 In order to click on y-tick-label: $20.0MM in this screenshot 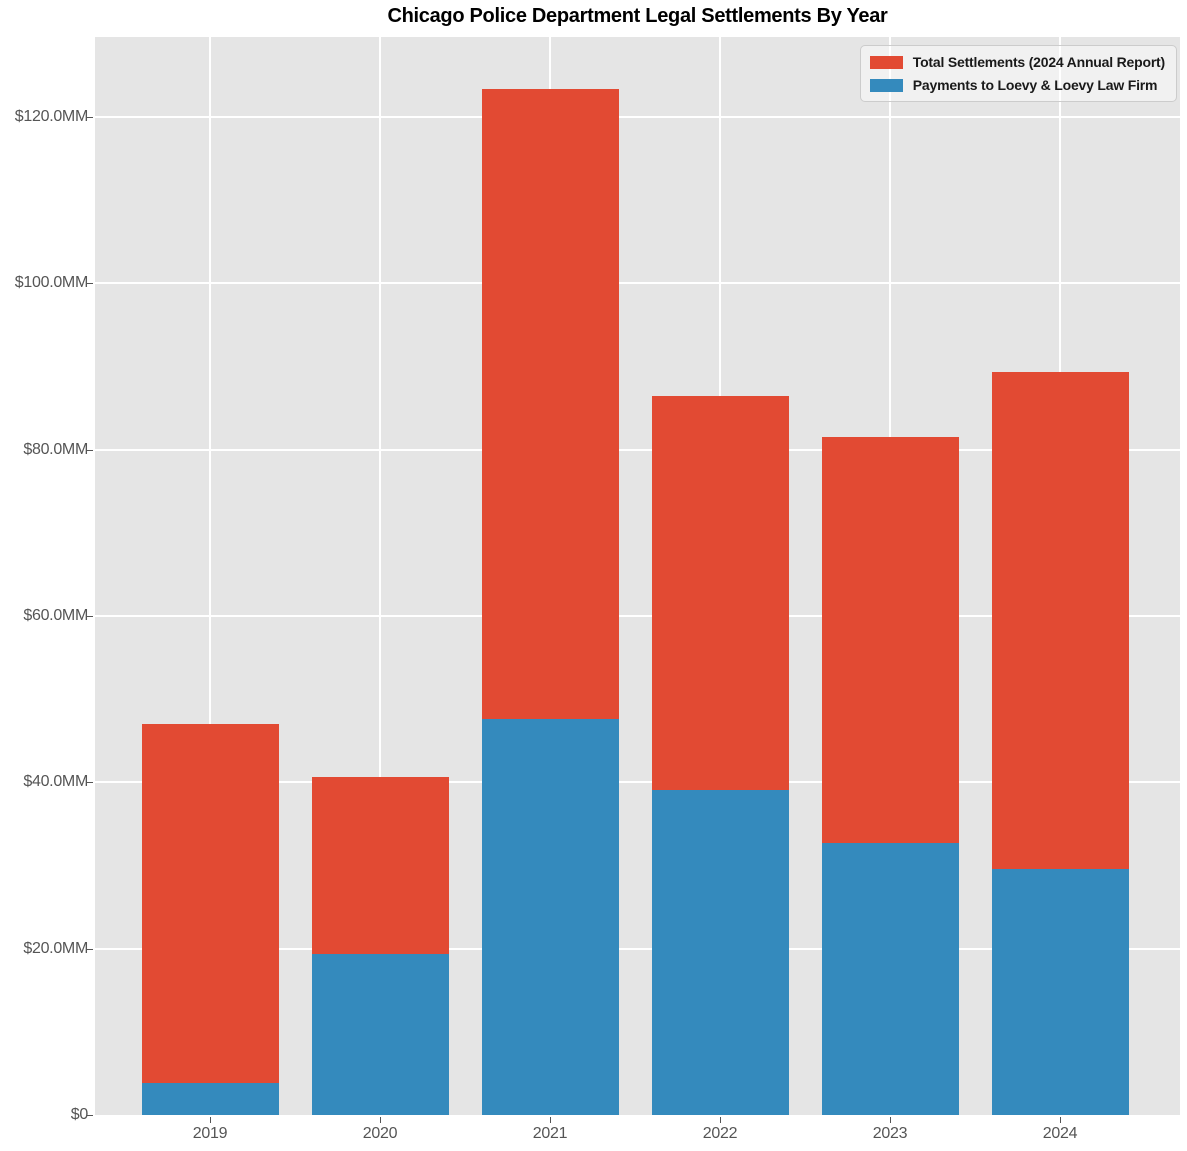, I will do `click(55, 948)`.